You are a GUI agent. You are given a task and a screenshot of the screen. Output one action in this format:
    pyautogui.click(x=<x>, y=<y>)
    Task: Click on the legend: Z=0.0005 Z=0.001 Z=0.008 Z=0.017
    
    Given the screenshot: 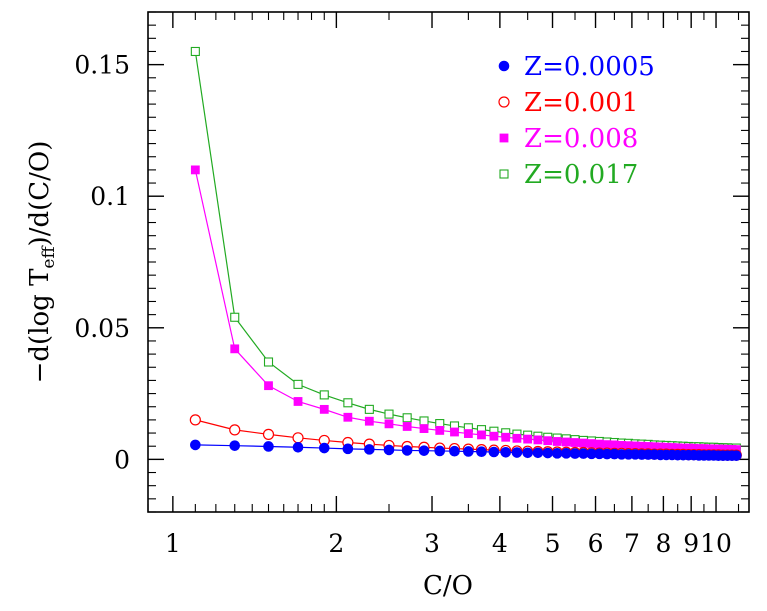 What is the action you would take?
    pyautogui.click(x=576, y=121)
    